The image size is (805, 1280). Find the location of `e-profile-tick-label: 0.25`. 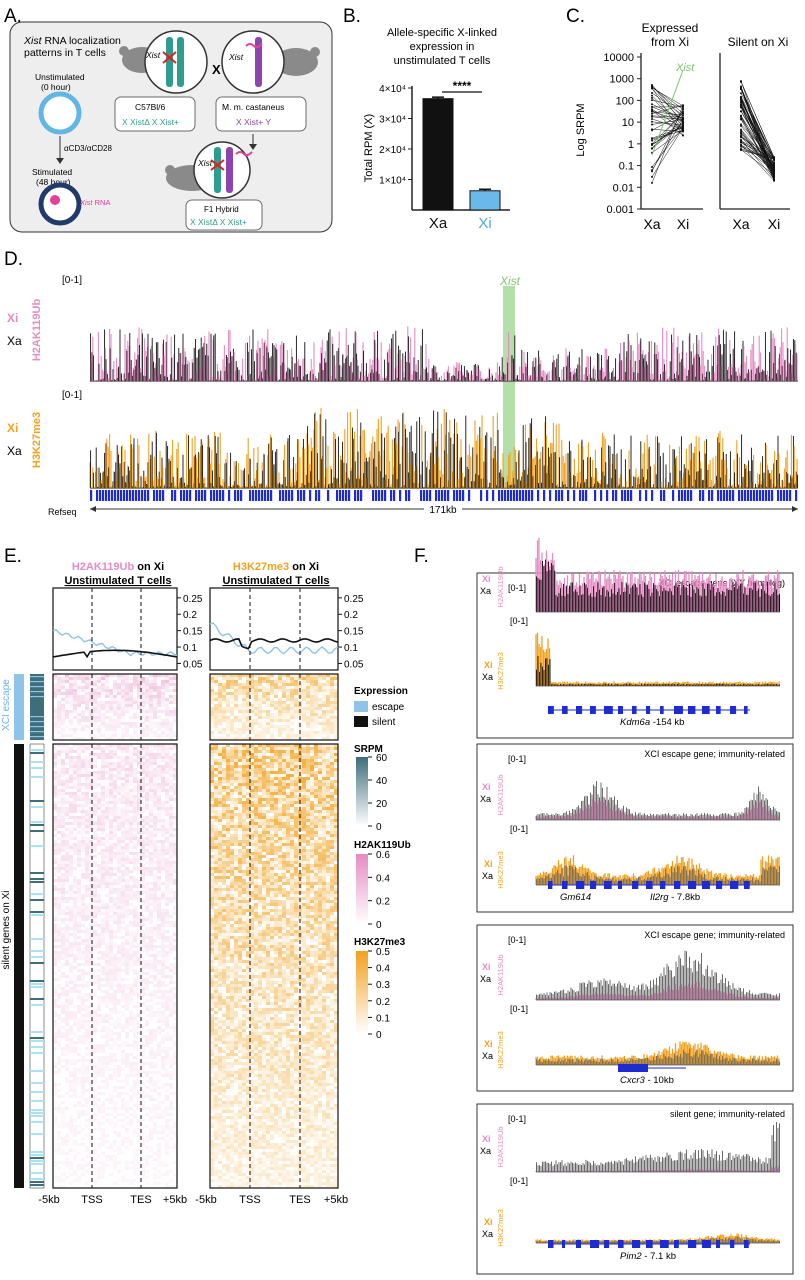

e-profile-tick-label: 0.25 is located at coordinates (193, 599).